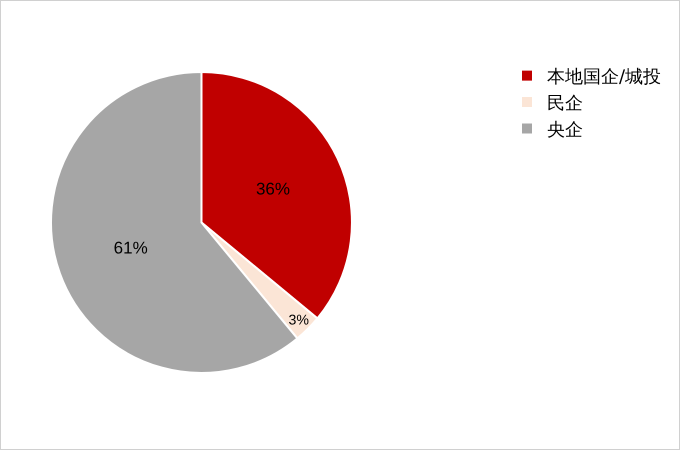 This screenshot has height=450, width=680. Describe the element at coordinates (604, 77) in the screenshot. I see `legend-label: 本地国企/城投` at that location.